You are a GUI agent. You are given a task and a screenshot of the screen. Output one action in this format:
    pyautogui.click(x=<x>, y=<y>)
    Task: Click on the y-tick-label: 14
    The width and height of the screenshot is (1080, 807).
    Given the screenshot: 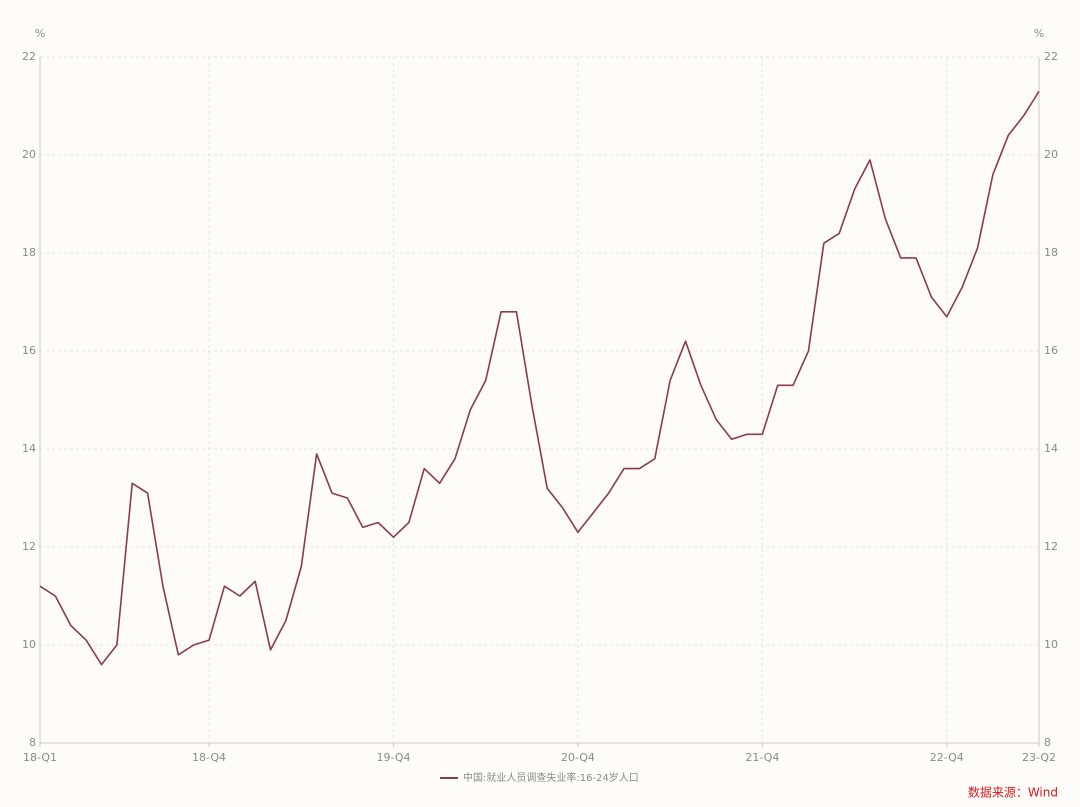 What is the action you would take?
    pyautogui.click(x=29, y=448)
    